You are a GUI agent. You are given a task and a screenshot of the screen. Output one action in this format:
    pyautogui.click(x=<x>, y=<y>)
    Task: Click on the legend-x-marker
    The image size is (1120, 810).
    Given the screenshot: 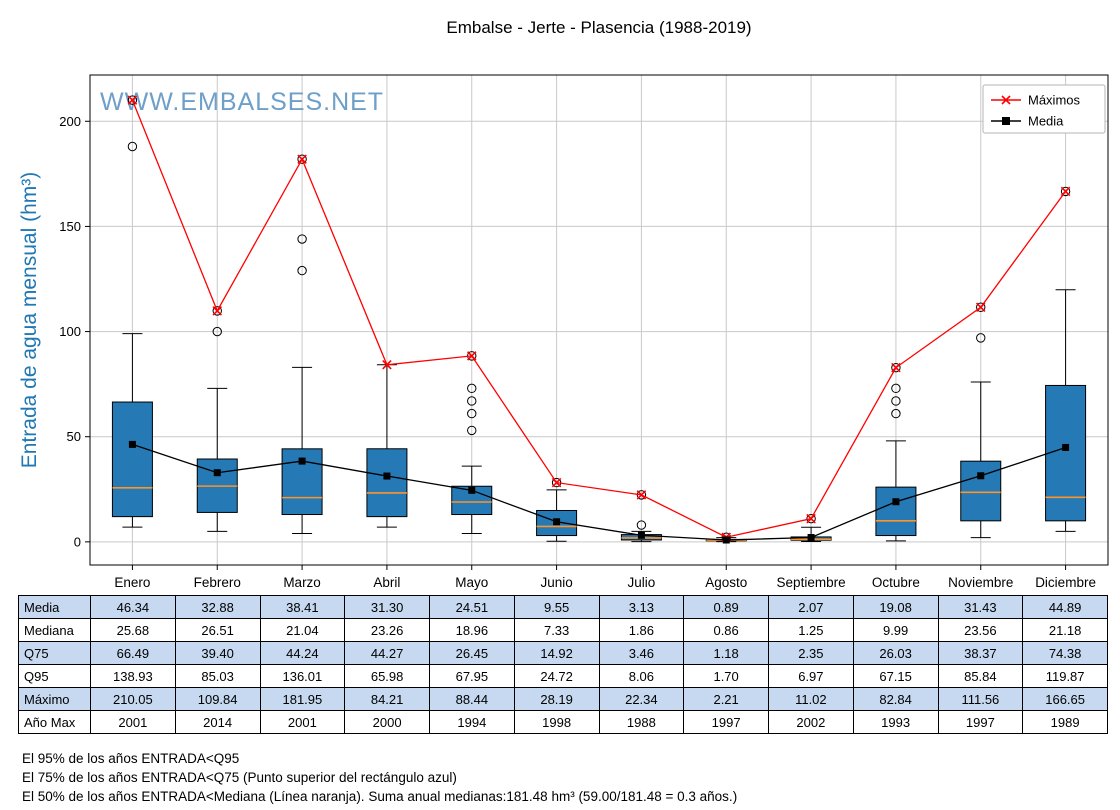 What is the action you would take?
    pyautogui.click(x=1006, y=100)
    